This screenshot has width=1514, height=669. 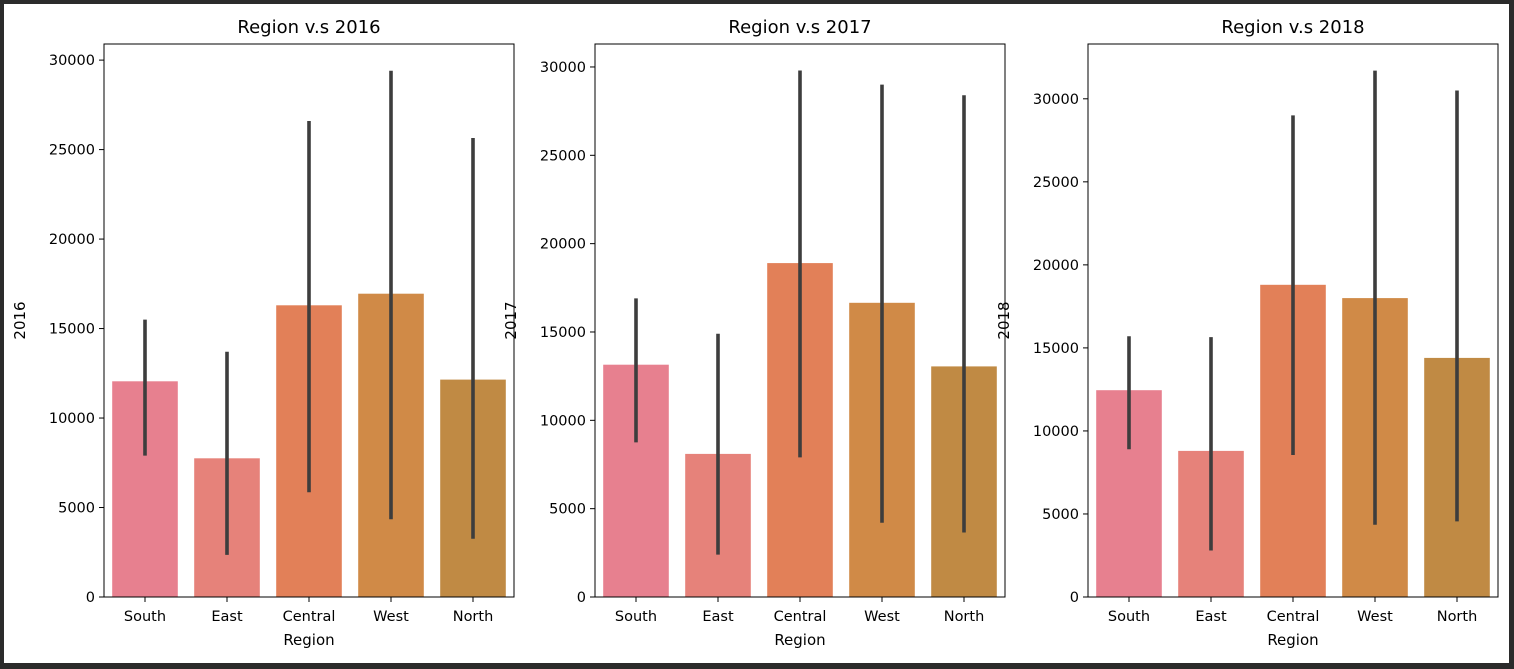 What do you see at coordinates (511, 320) in the screenshot?
I see `y-axis-label: 2017` at bounding box center [511, 320].